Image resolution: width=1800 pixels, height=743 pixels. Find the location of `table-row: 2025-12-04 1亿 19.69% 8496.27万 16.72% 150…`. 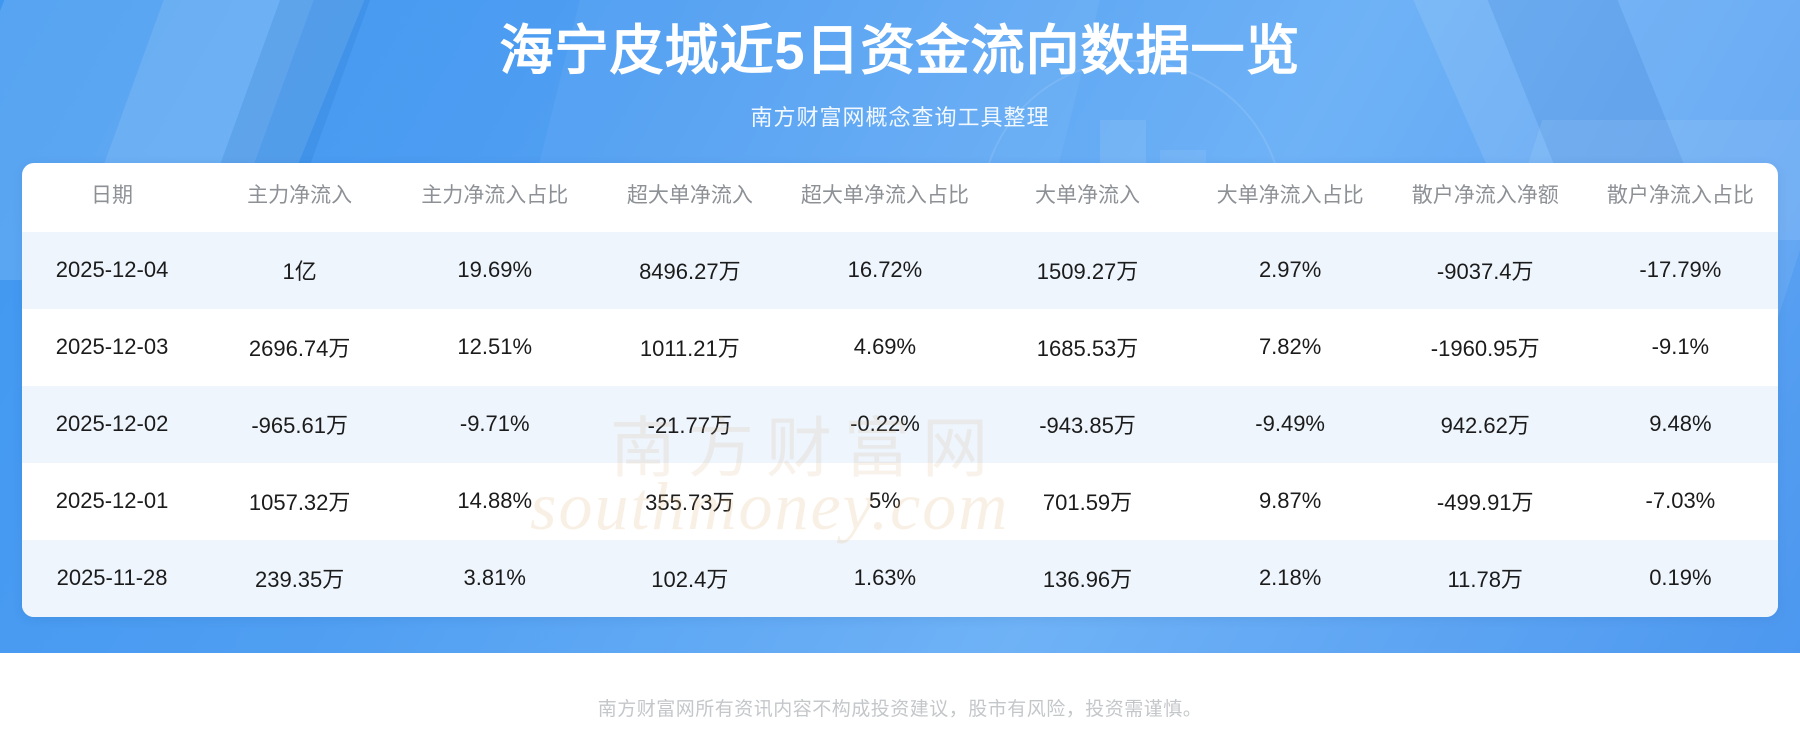

table-row: 2025-12-04 1亿 19.69% 8496.27万 16.72% 150… is located at coordinates (900, 270).